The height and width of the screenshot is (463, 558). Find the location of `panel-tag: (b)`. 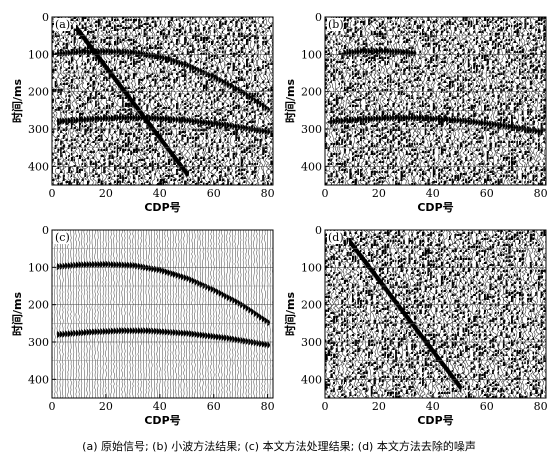

panel-tag: (b) is located at coordinates (336, 24).